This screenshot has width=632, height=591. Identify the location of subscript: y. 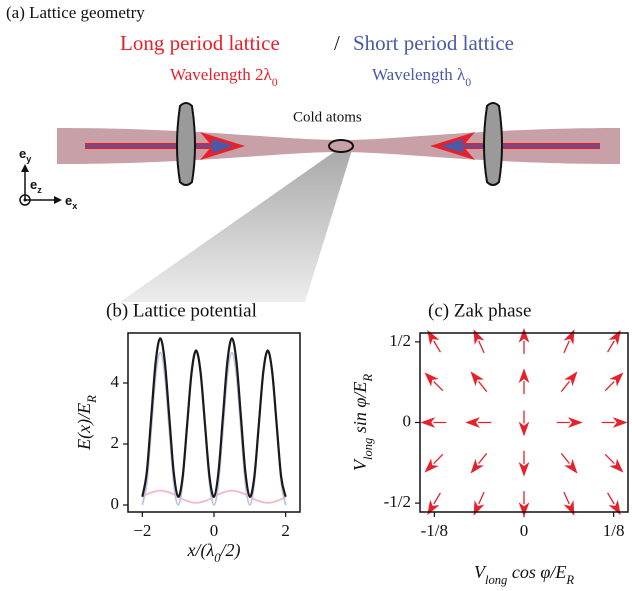
(29, 159).